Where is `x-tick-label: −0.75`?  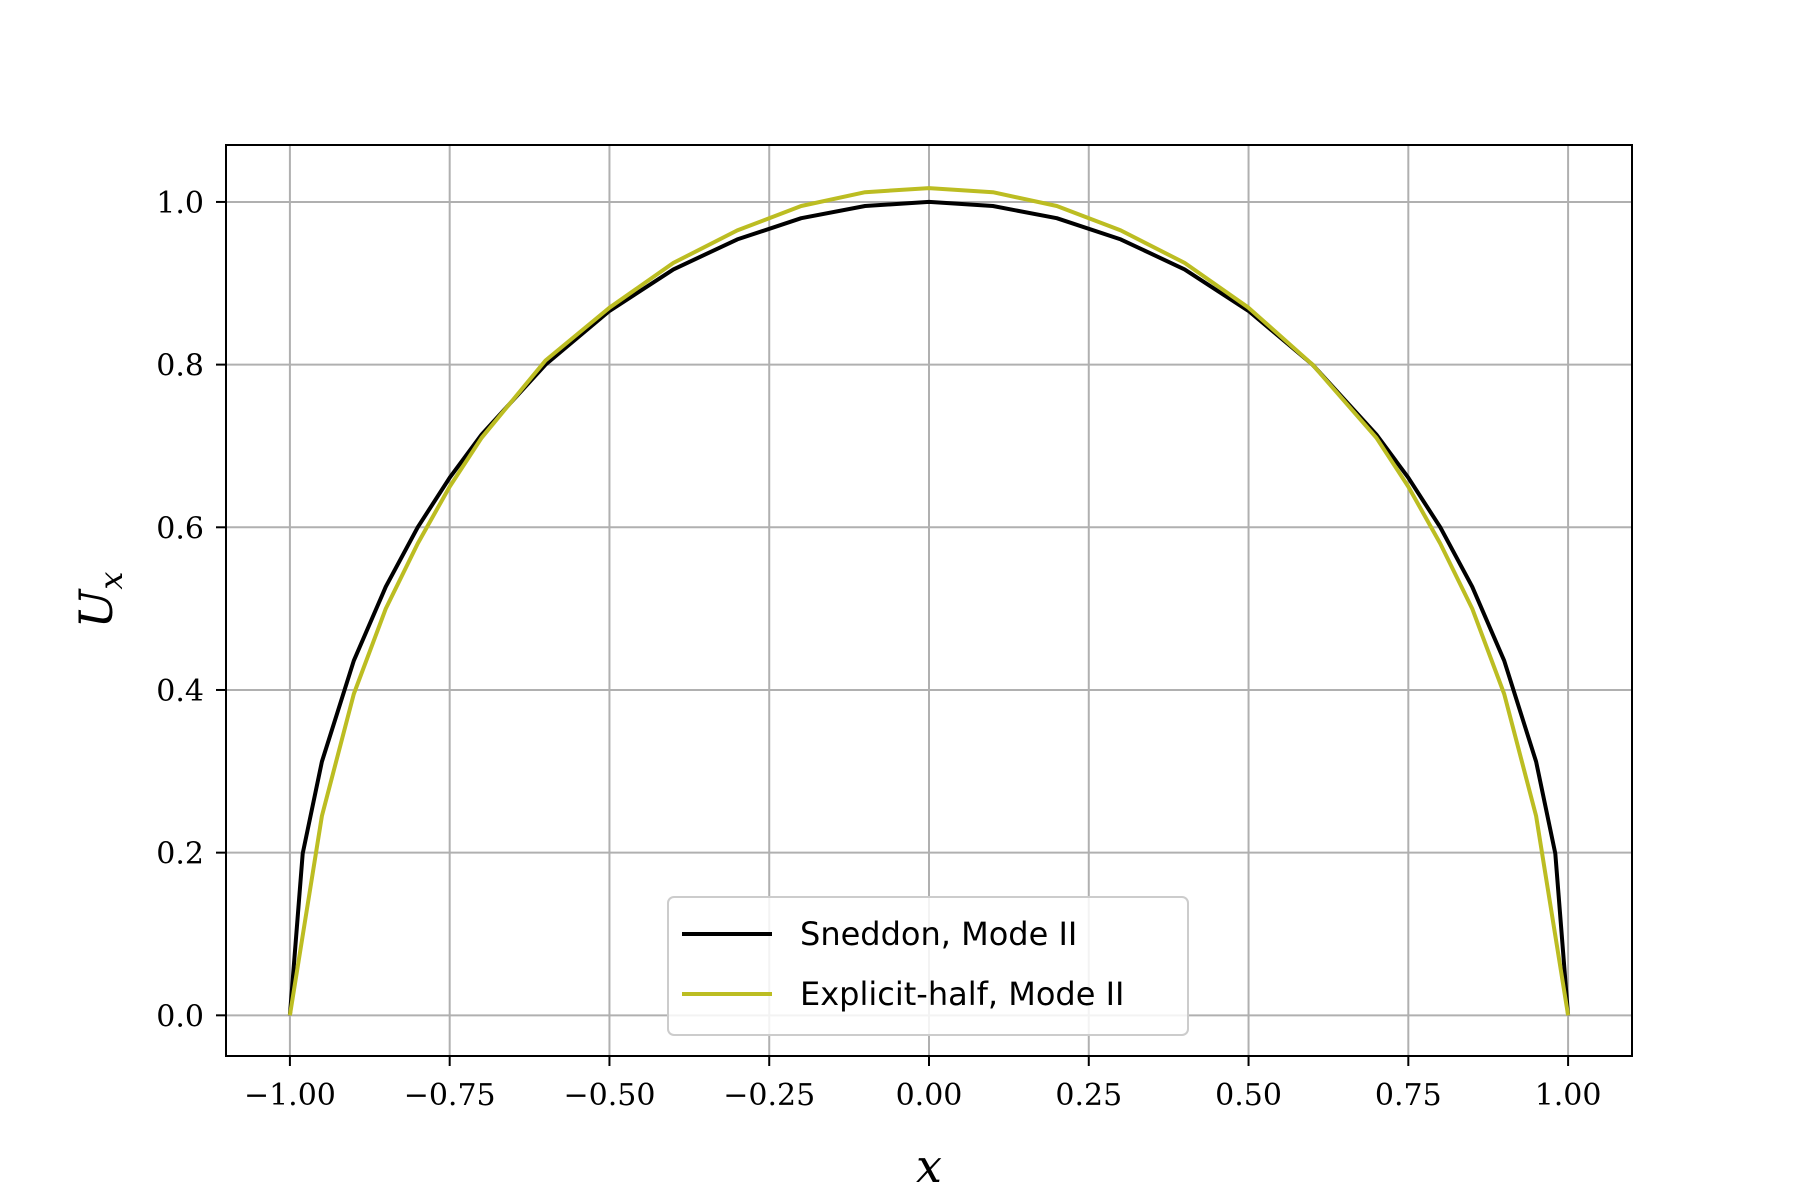 x-tick-label: −0.75 is located at coordinates (450, 1095).